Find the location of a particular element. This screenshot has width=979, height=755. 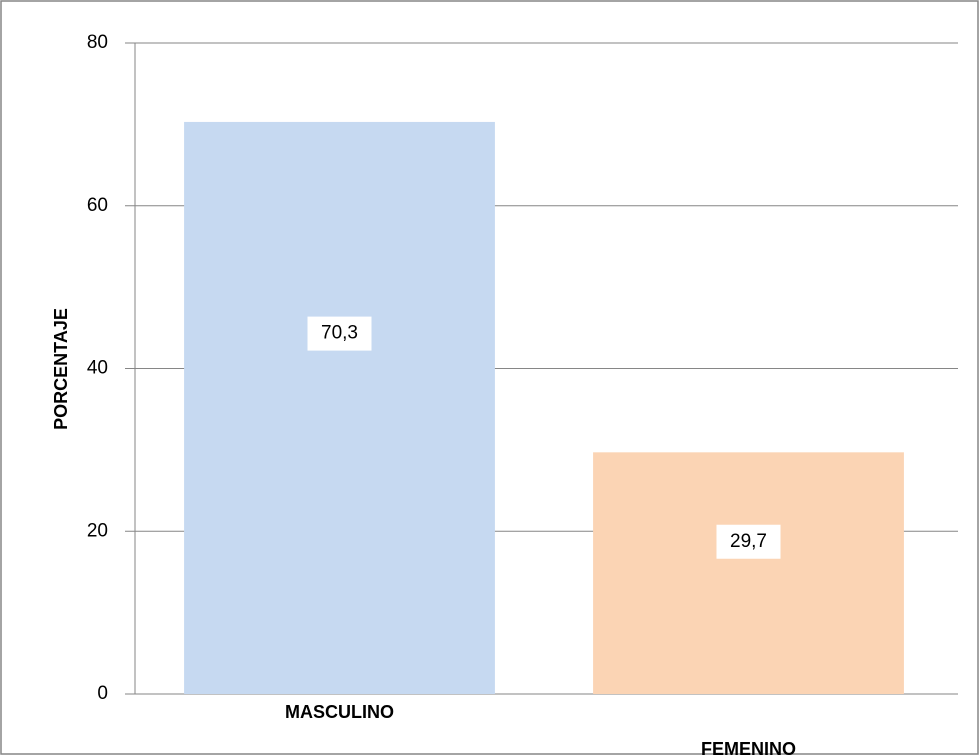

y-tick-label: 40 is located at coordinates (97, 368).